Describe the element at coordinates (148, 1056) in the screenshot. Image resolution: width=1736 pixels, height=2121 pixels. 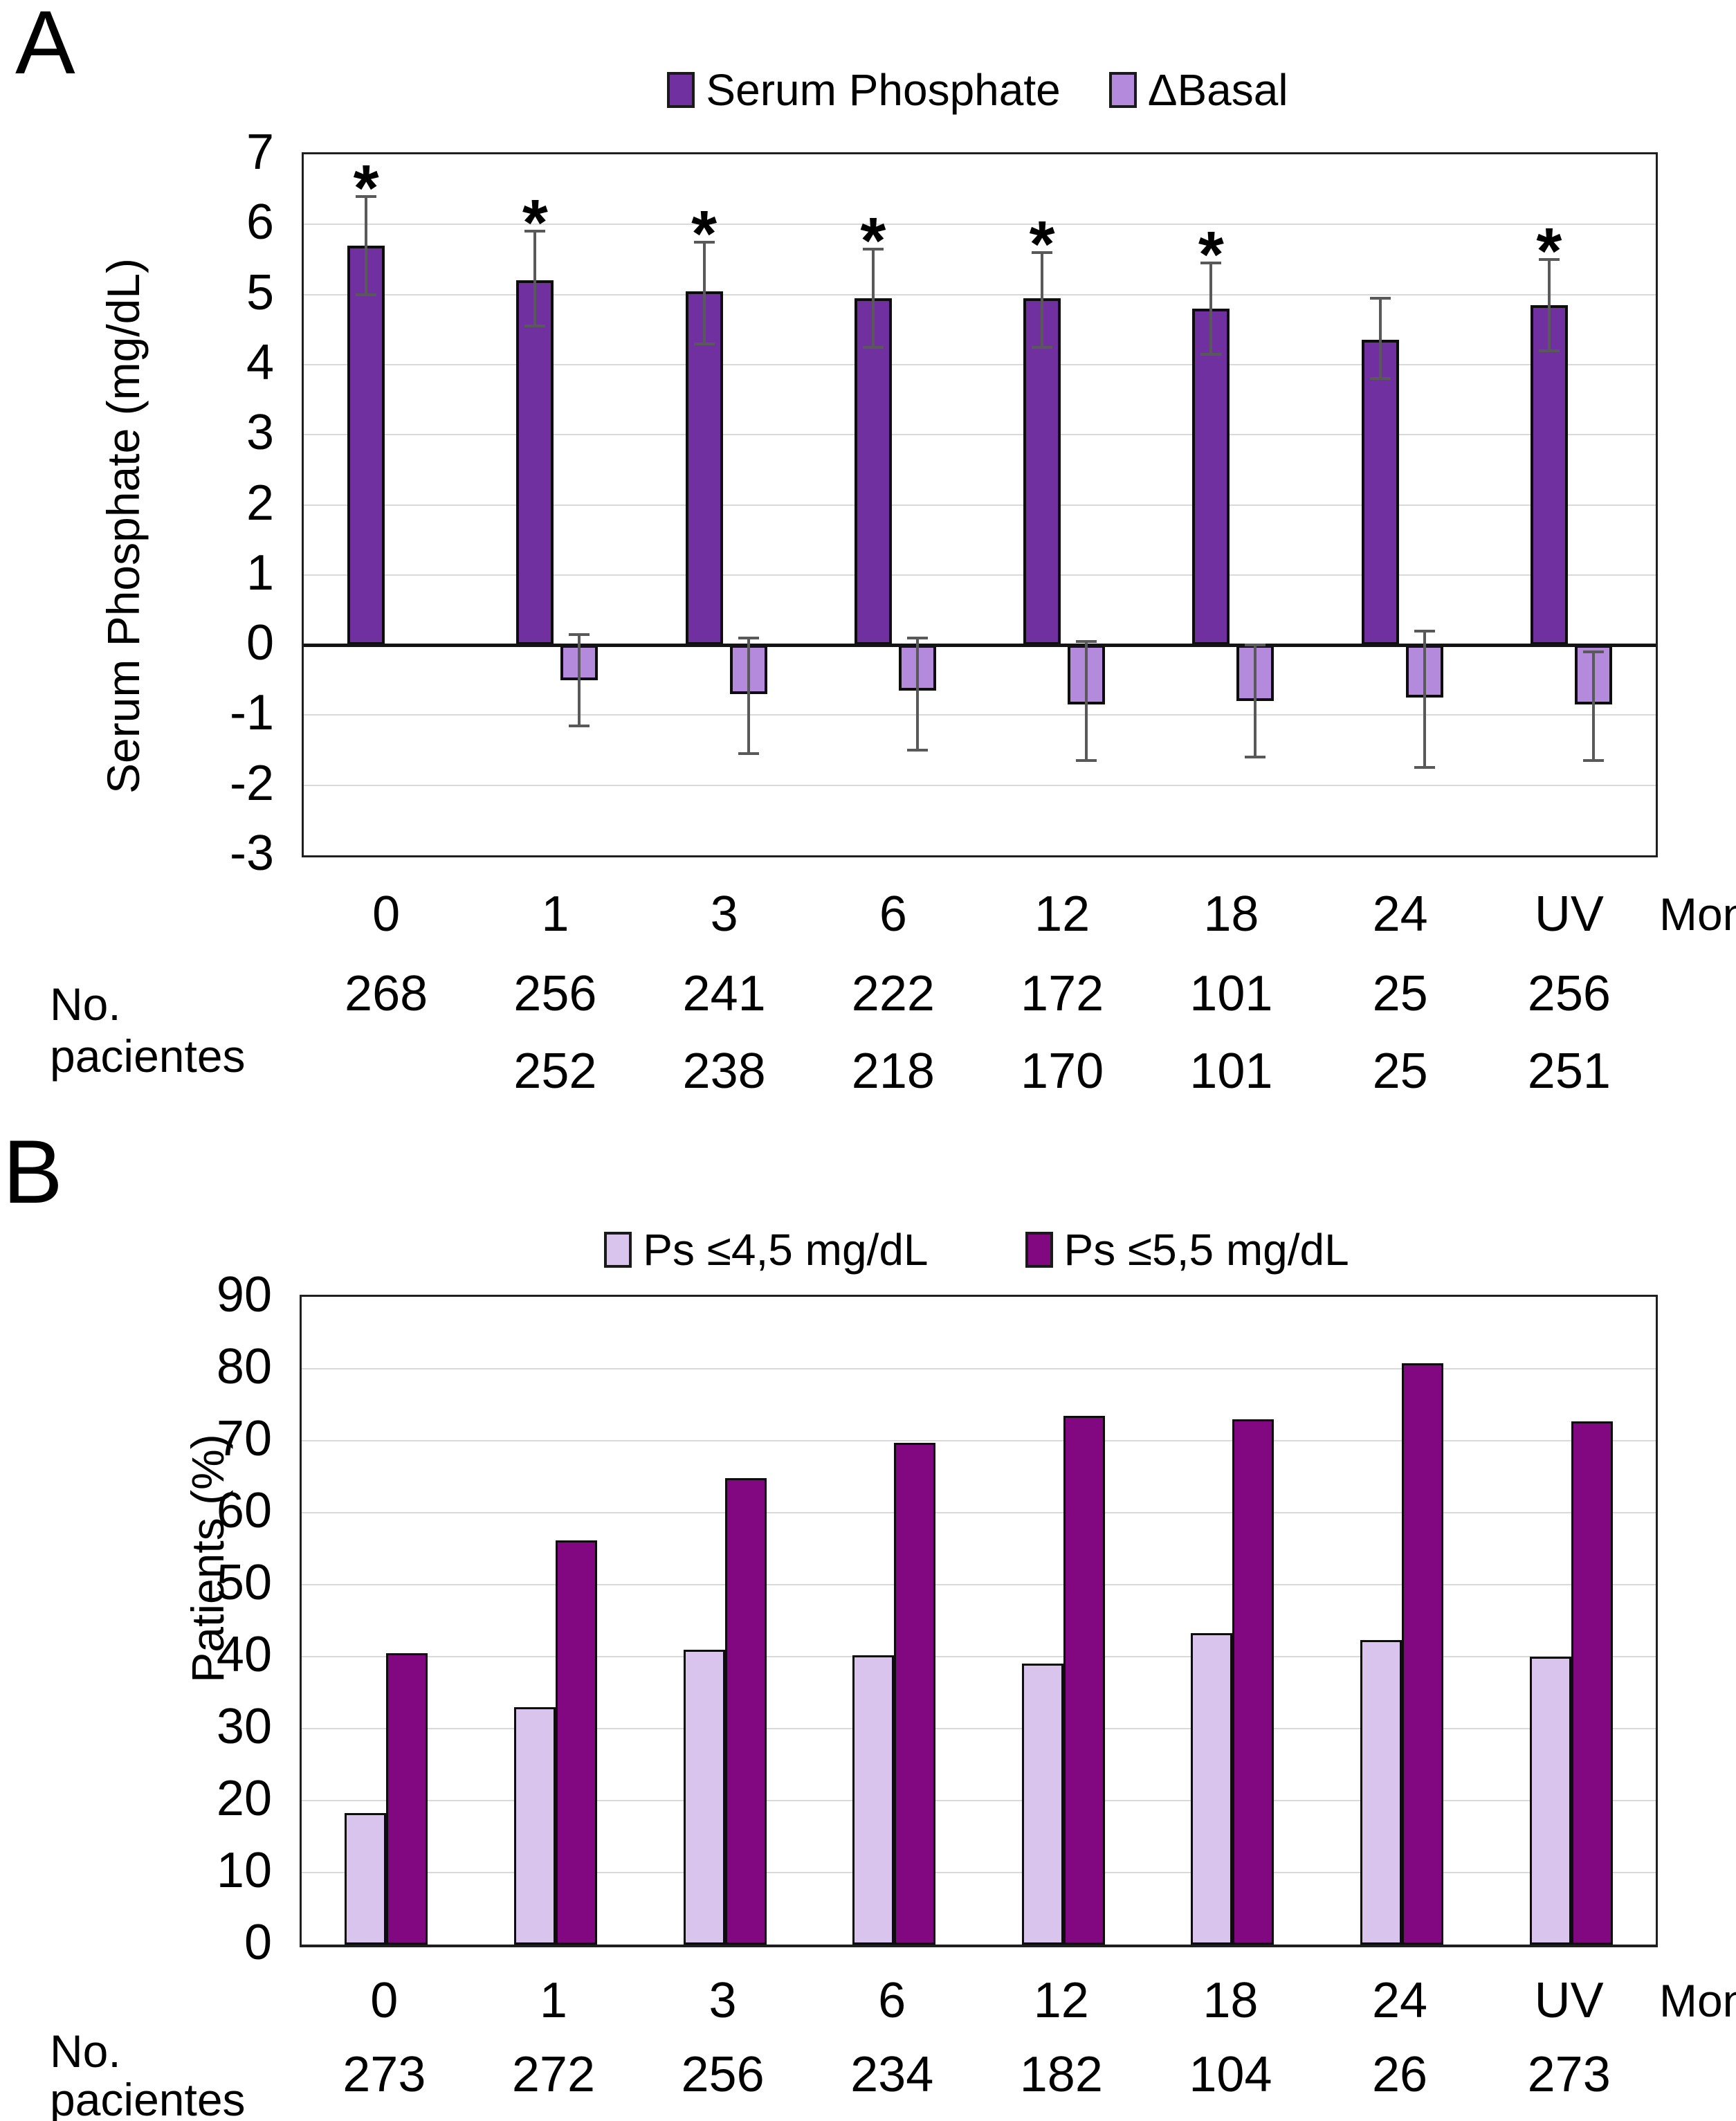
I see `panel-a-n-patients-label-line2: pacientes` at that location.